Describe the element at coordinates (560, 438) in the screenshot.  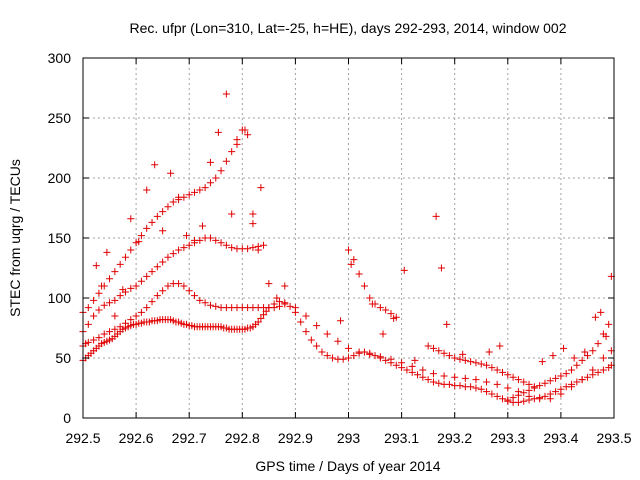
I see `x-tick-label: 293.4` at that location.